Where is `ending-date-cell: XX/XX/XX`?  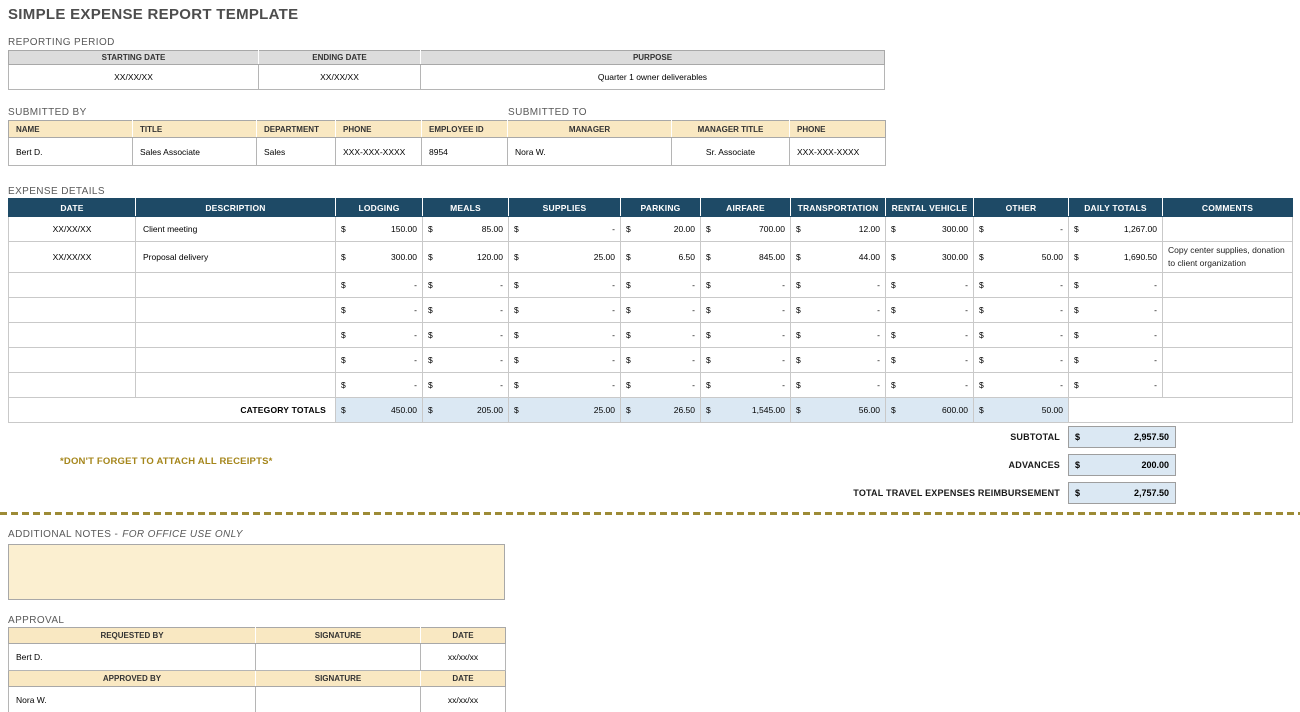
ending-date-cell: XX/XX/XX is located at coordinates (339, 77).